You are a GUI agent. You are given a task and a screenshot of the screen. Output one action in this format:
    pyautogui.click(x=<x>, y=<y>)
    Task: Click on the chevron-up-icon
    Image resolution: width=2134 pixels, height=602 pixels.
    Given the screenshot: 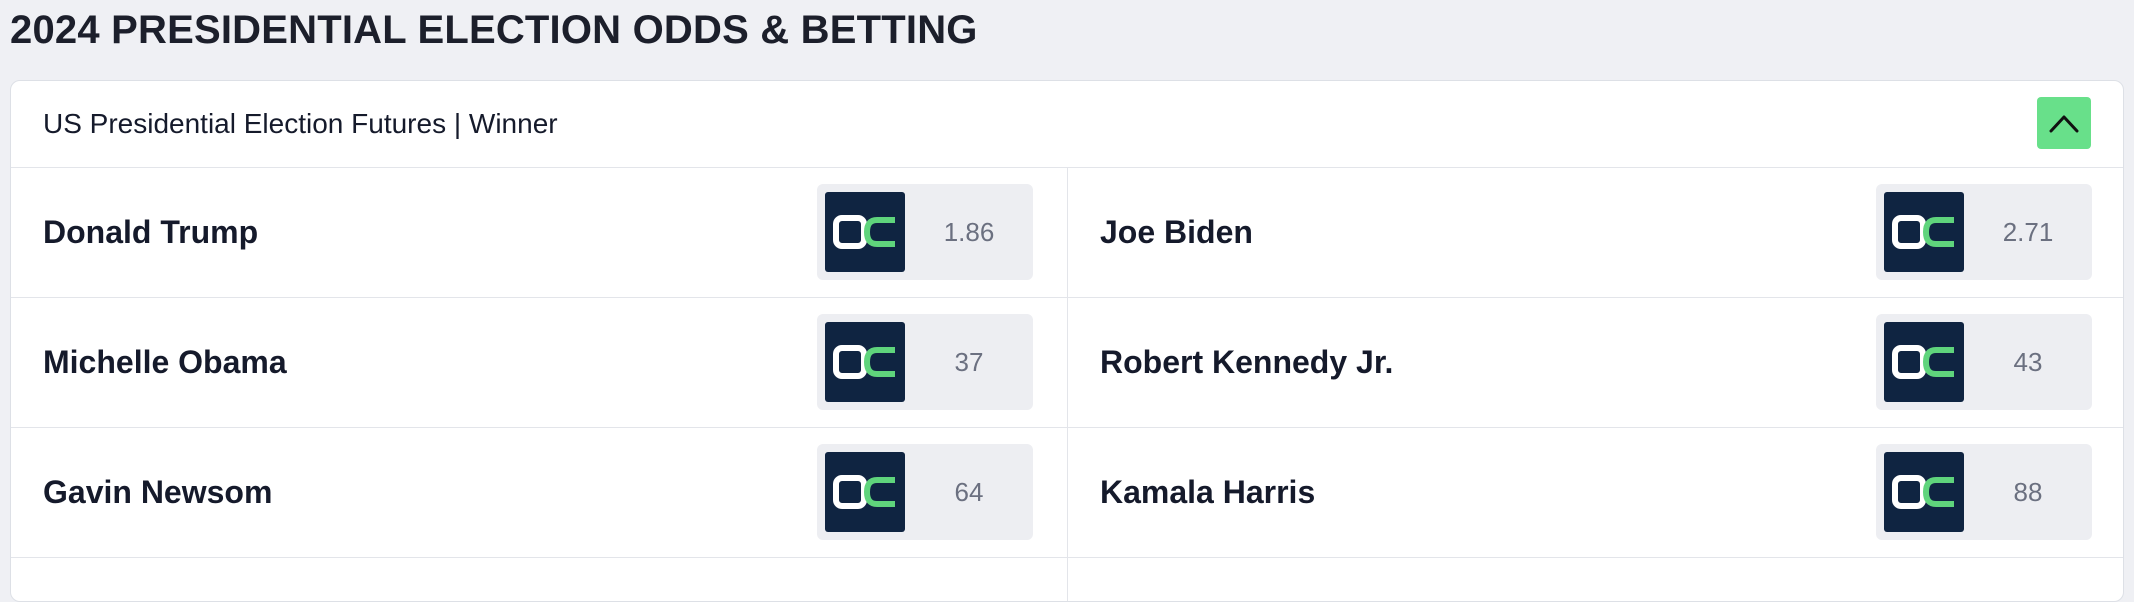 What is the action you would take?
    pyautogui.click(x=2064, y=124)
    